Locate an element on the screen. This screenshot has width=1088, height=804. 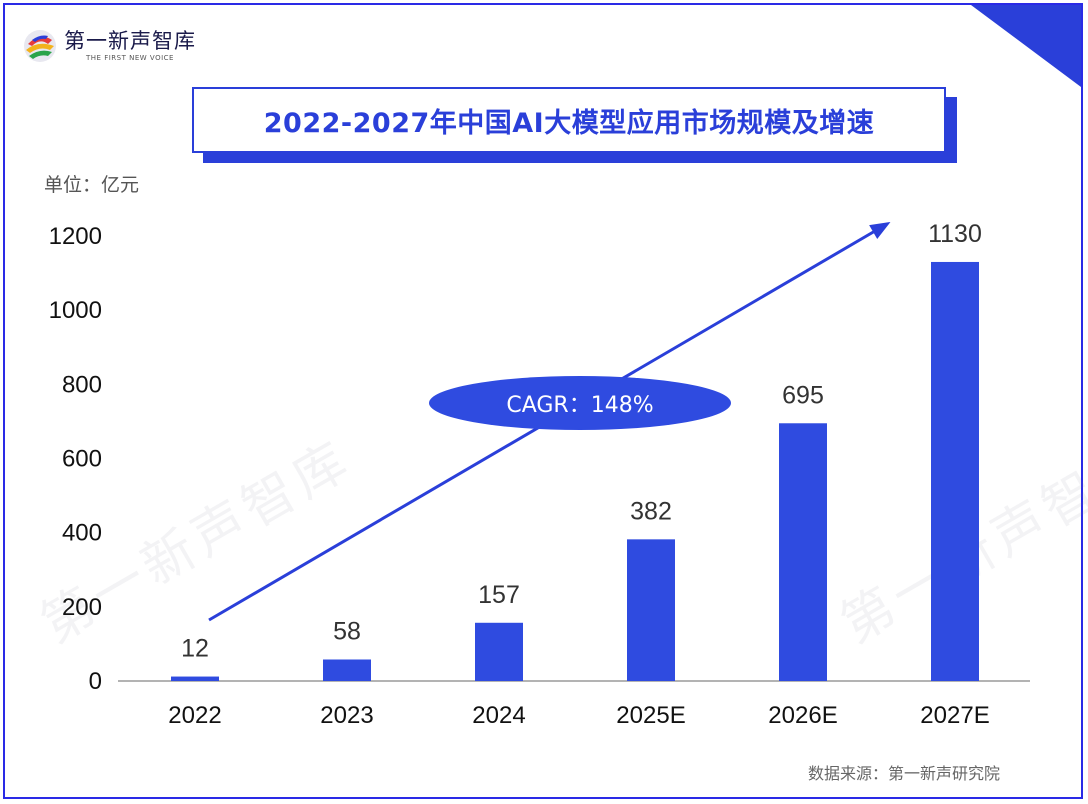
brand-name-en: THE FIRST NEW VOICE is located at coordinates (130, 58).